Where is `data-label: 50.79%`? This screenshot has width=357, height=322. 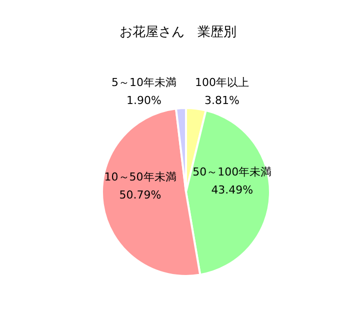
data-label: 50.79% is located at coordinates (140, 195).